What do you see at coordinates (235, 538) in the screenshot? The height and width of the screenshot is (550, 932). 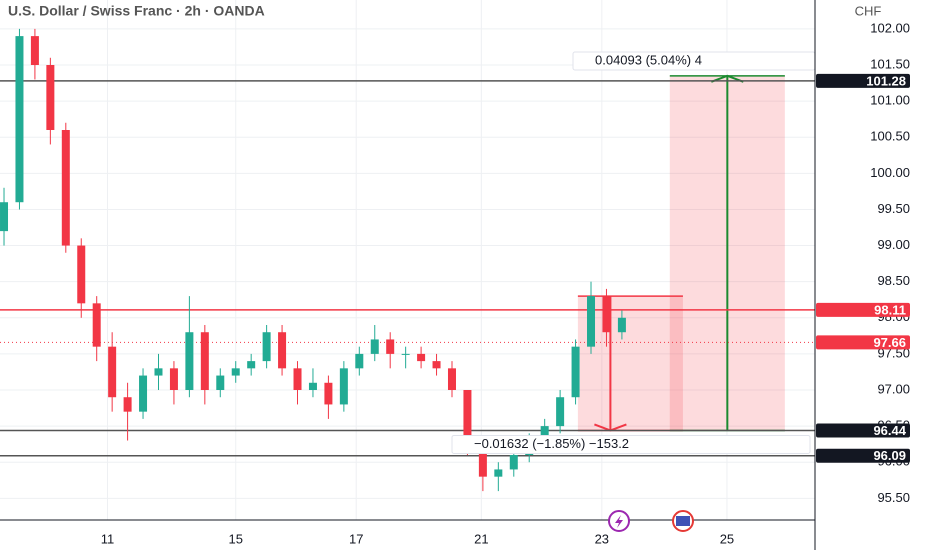 I see `x-tick-label: 15` at bounding box center [235, 538].